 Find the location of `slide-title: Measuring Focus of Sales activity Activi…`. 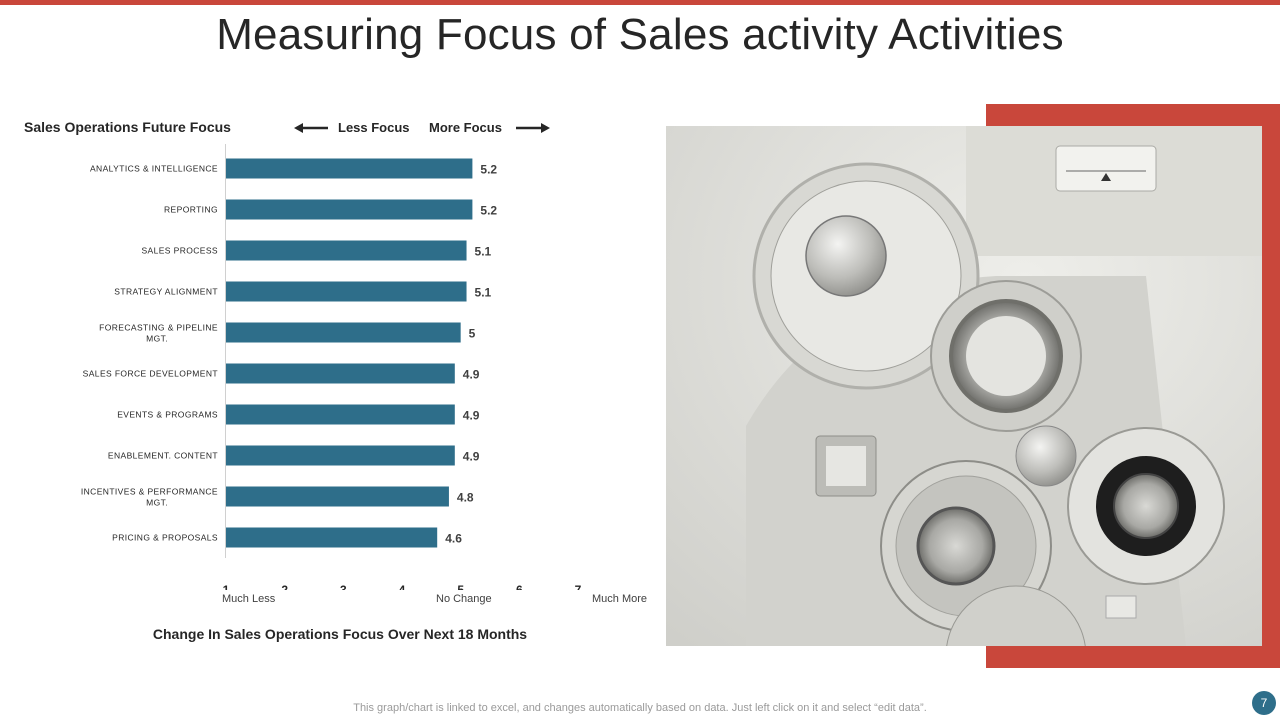

slide-title: Measuring Focus of Sales activity Activi… is located at coordinates (640, 34).